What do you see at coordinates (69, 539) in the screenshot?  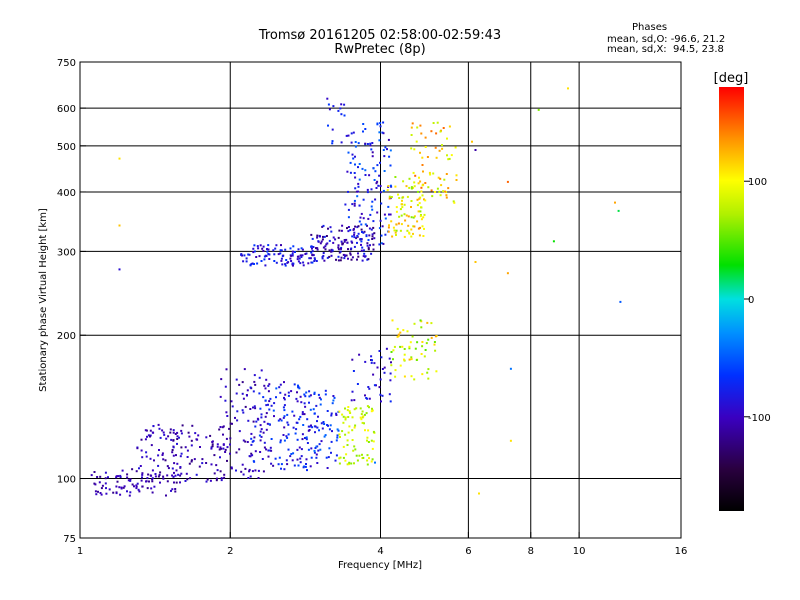 I see `y-tick-label: 75` at bounding box center [69, 539].